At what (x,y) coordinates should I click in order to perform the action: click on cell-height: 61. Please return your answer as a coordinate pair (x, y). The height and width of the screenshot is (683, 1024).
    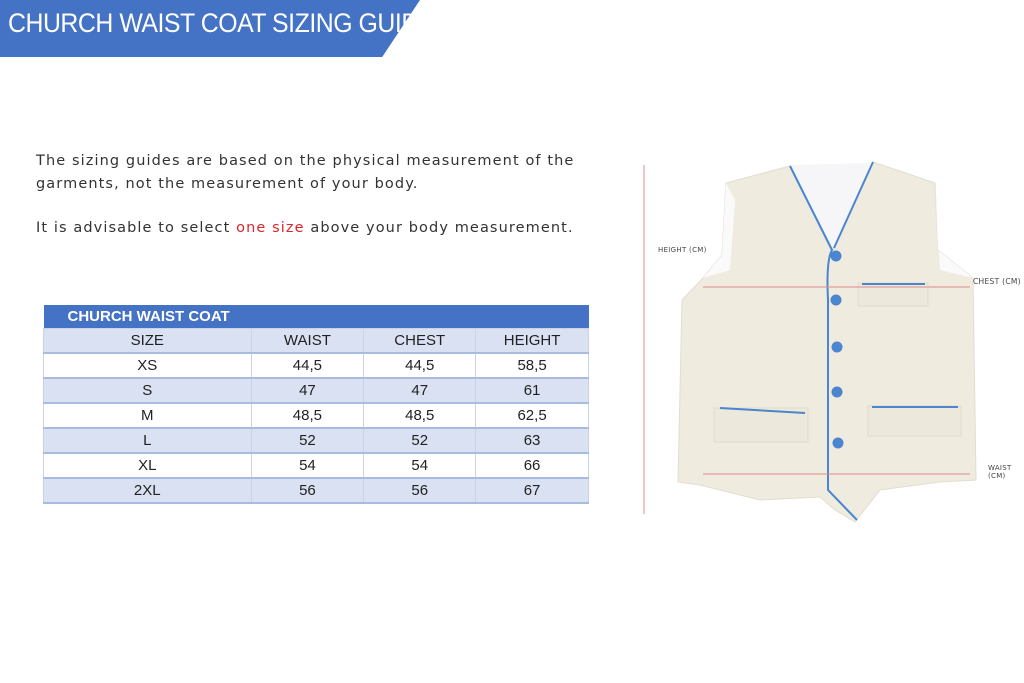
    Looking at the image, I should click on (532, 390).